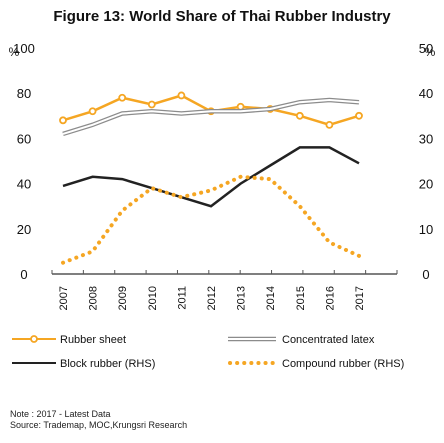  I want to click on x-tick-label: 2016, so click(330, 298).